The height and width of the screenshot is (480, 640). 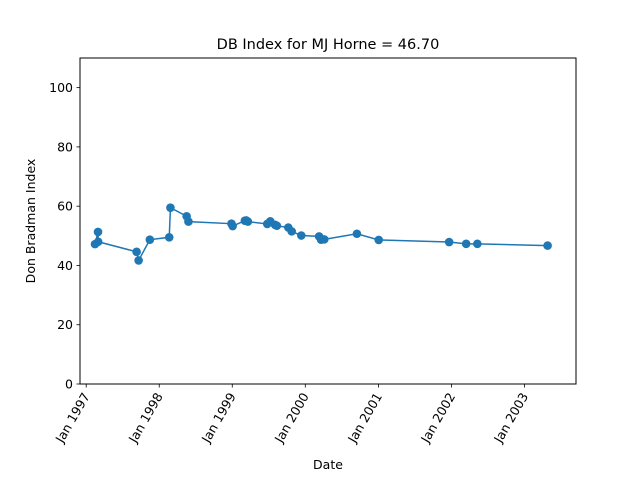 I want to click on x-tick-label: Jan 2000, so click(x=291, y=418).